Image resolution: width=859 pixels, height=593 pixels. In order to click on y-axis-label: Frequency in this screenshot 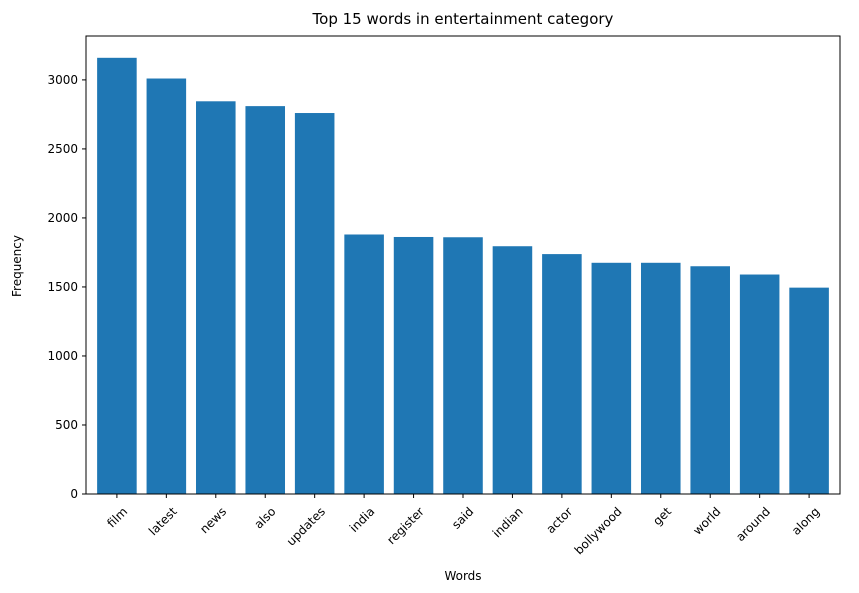, I will do `click(17, 266)`.